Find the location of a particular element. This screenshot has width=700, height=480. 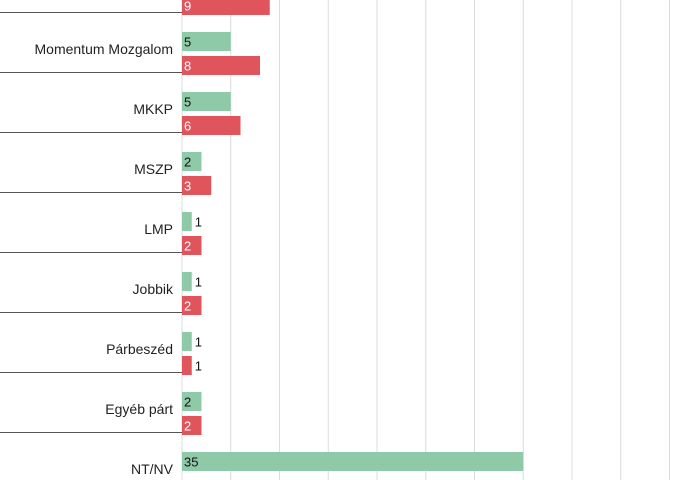

value-label: 9 is located at coordinates (187, 7).